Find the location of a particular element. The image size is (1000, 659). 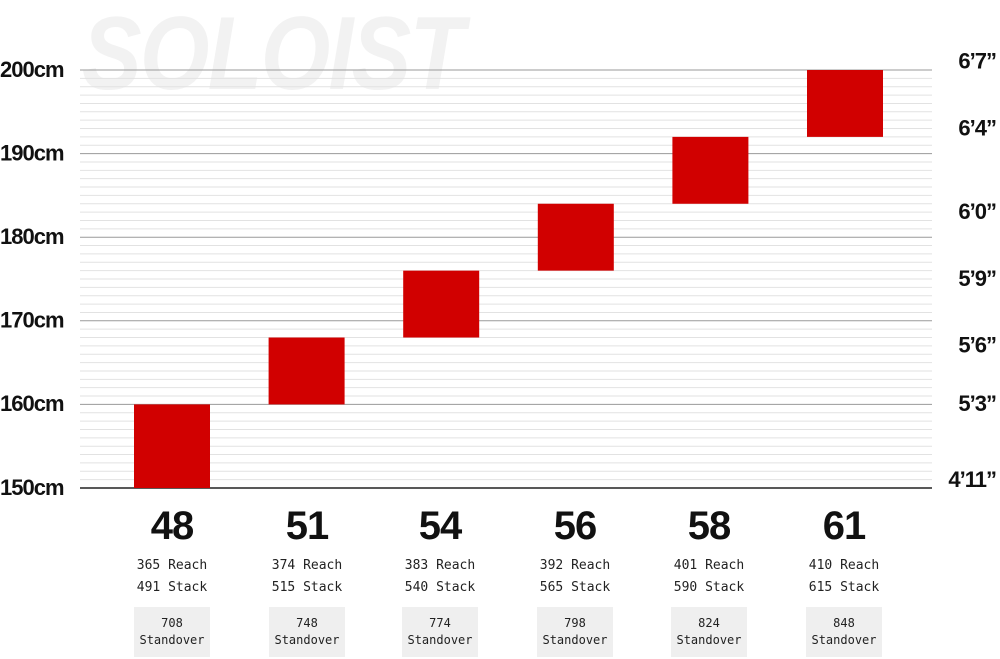

frame-size-label: 54 is located at coordinates (440, 526).